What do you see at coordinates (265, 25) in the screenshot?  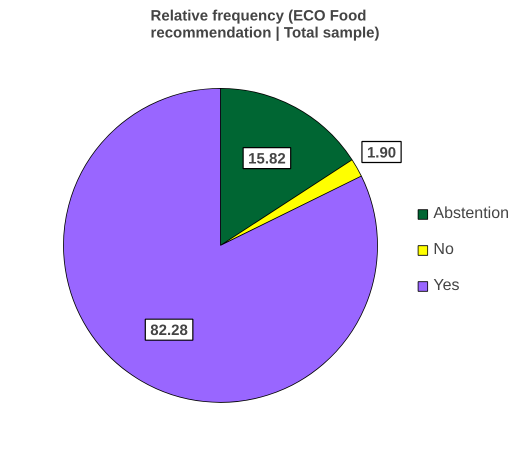 I see `chart-title: Relative frequency (ECO Food recommendation | Total sample)` at bounding box center [265, 25].